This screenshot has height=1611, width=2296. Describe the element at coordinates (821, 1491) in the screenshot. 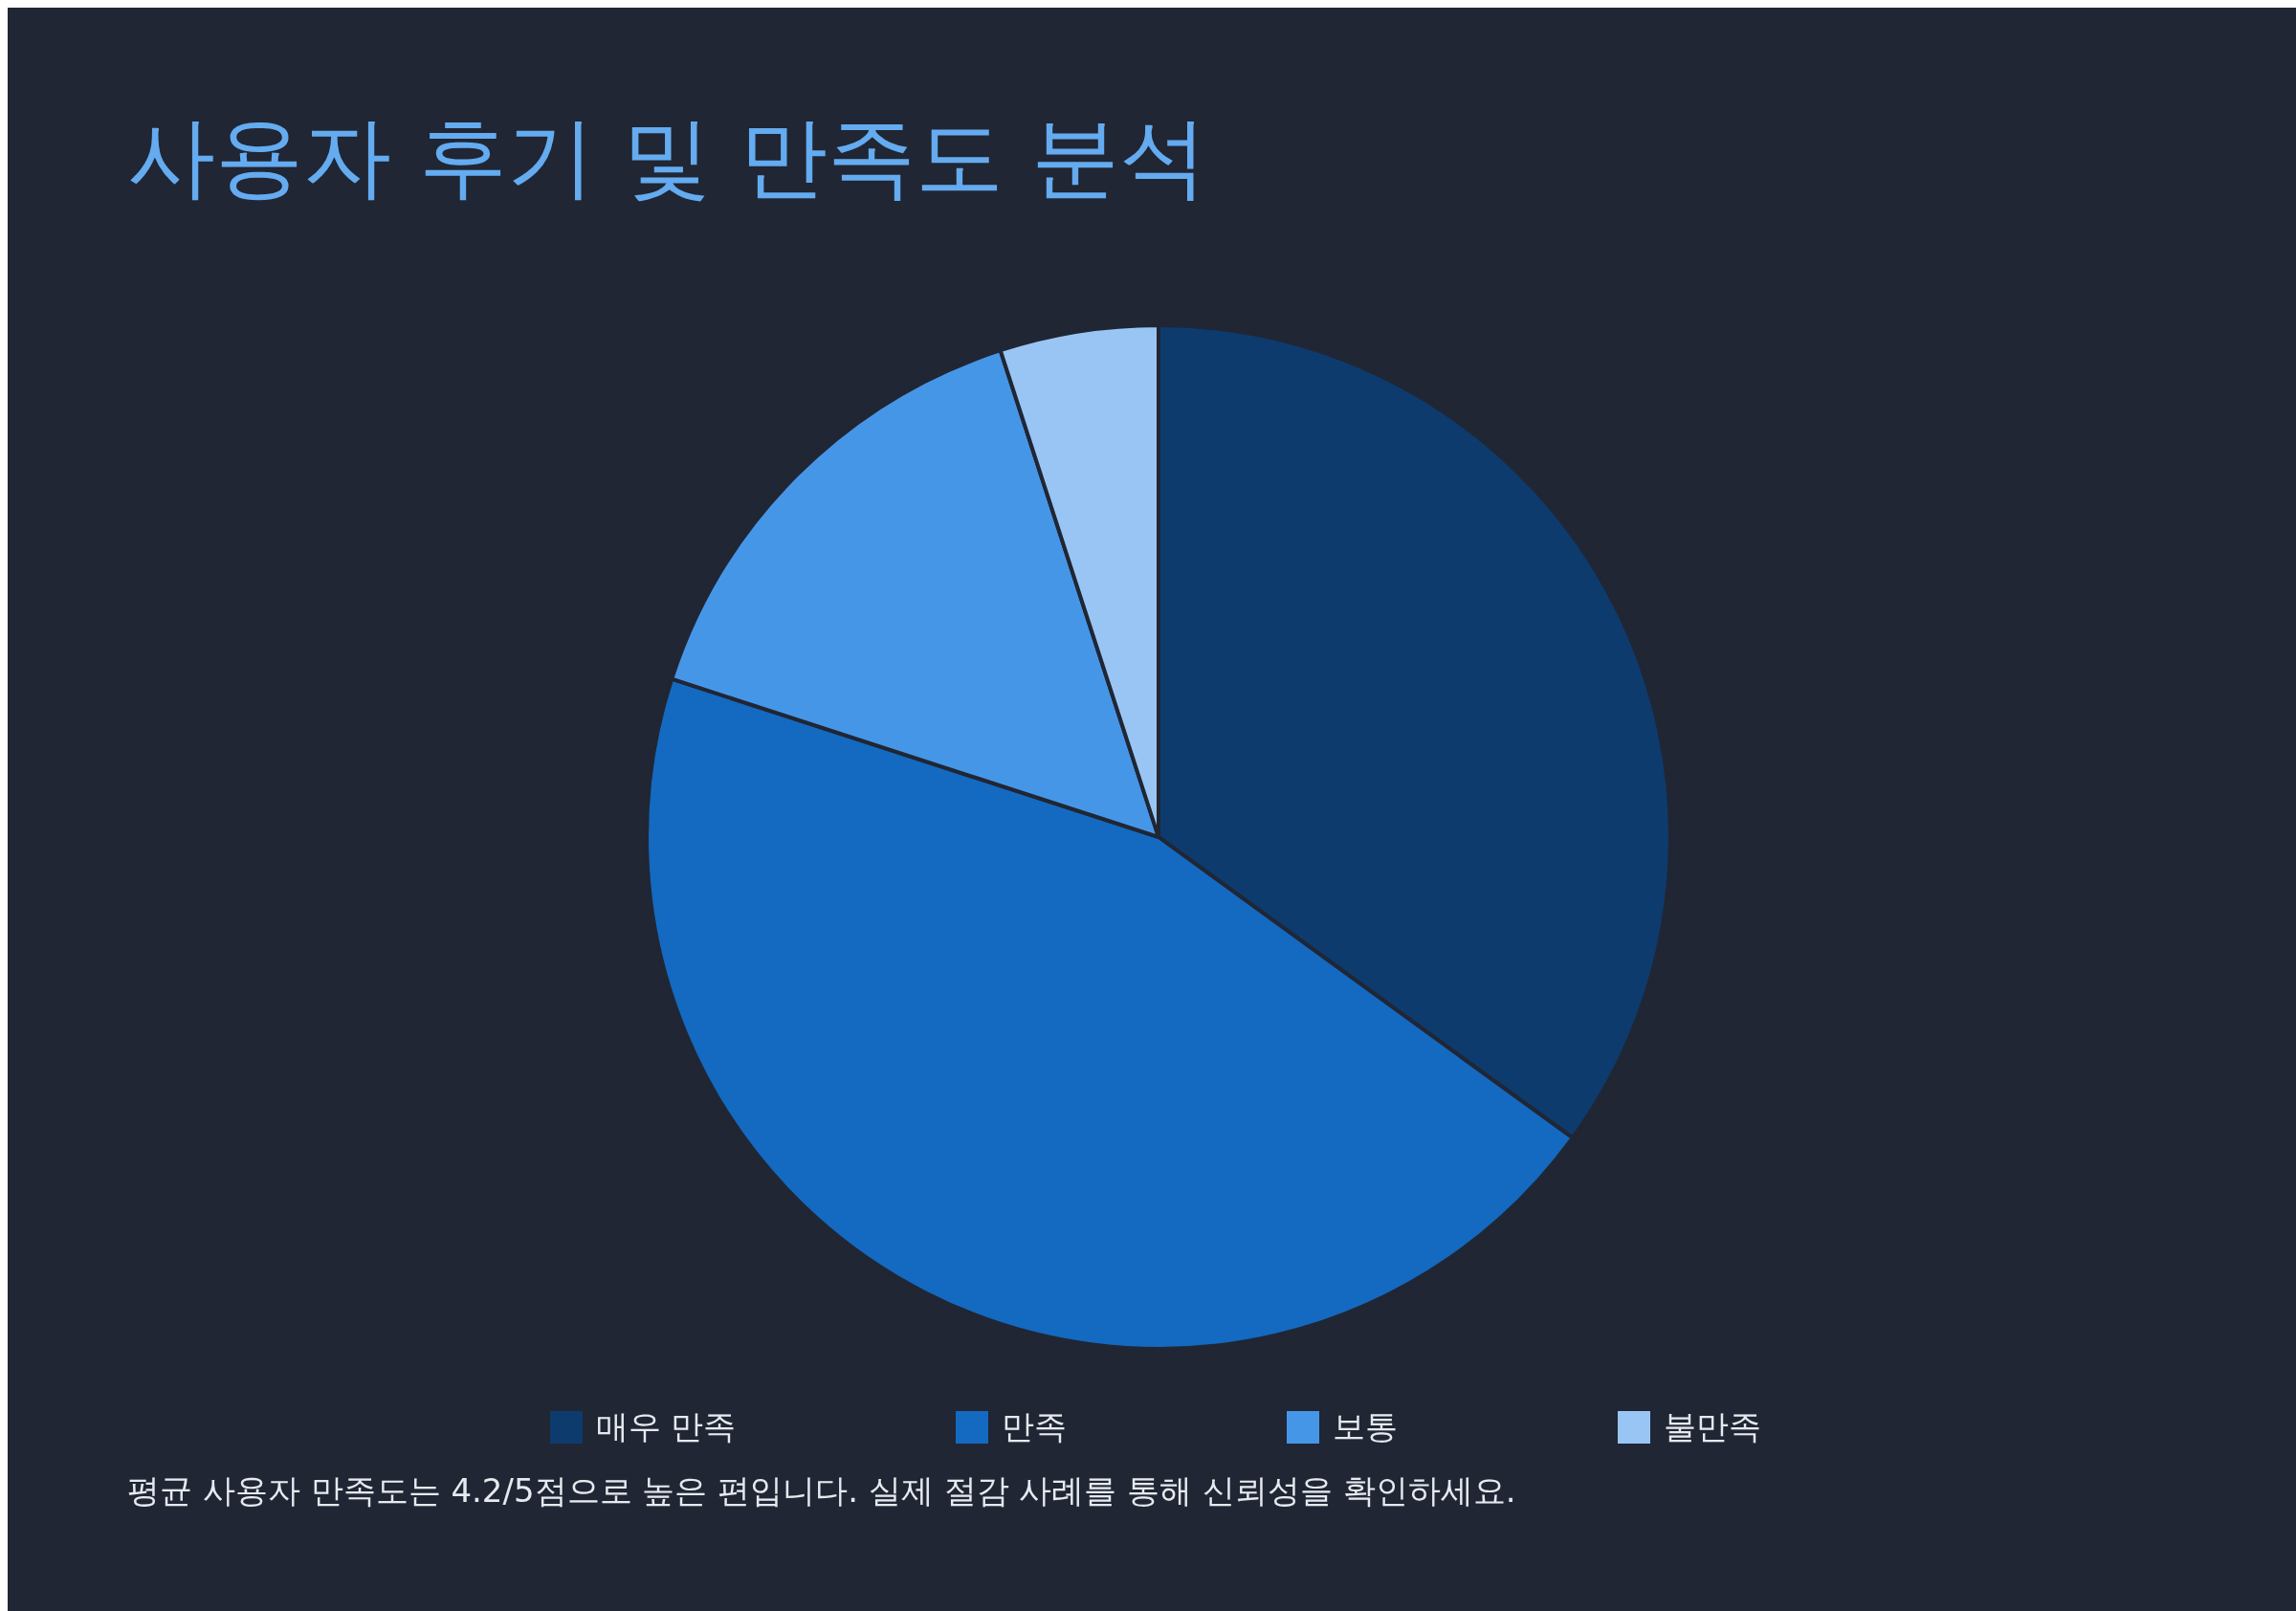

I see `text: 평균 사용자 만족도는 4.2/5점으로 높은 편입니다. 실제 절감 사례를 통해 신뢰성을 확인하세요.` at that location.